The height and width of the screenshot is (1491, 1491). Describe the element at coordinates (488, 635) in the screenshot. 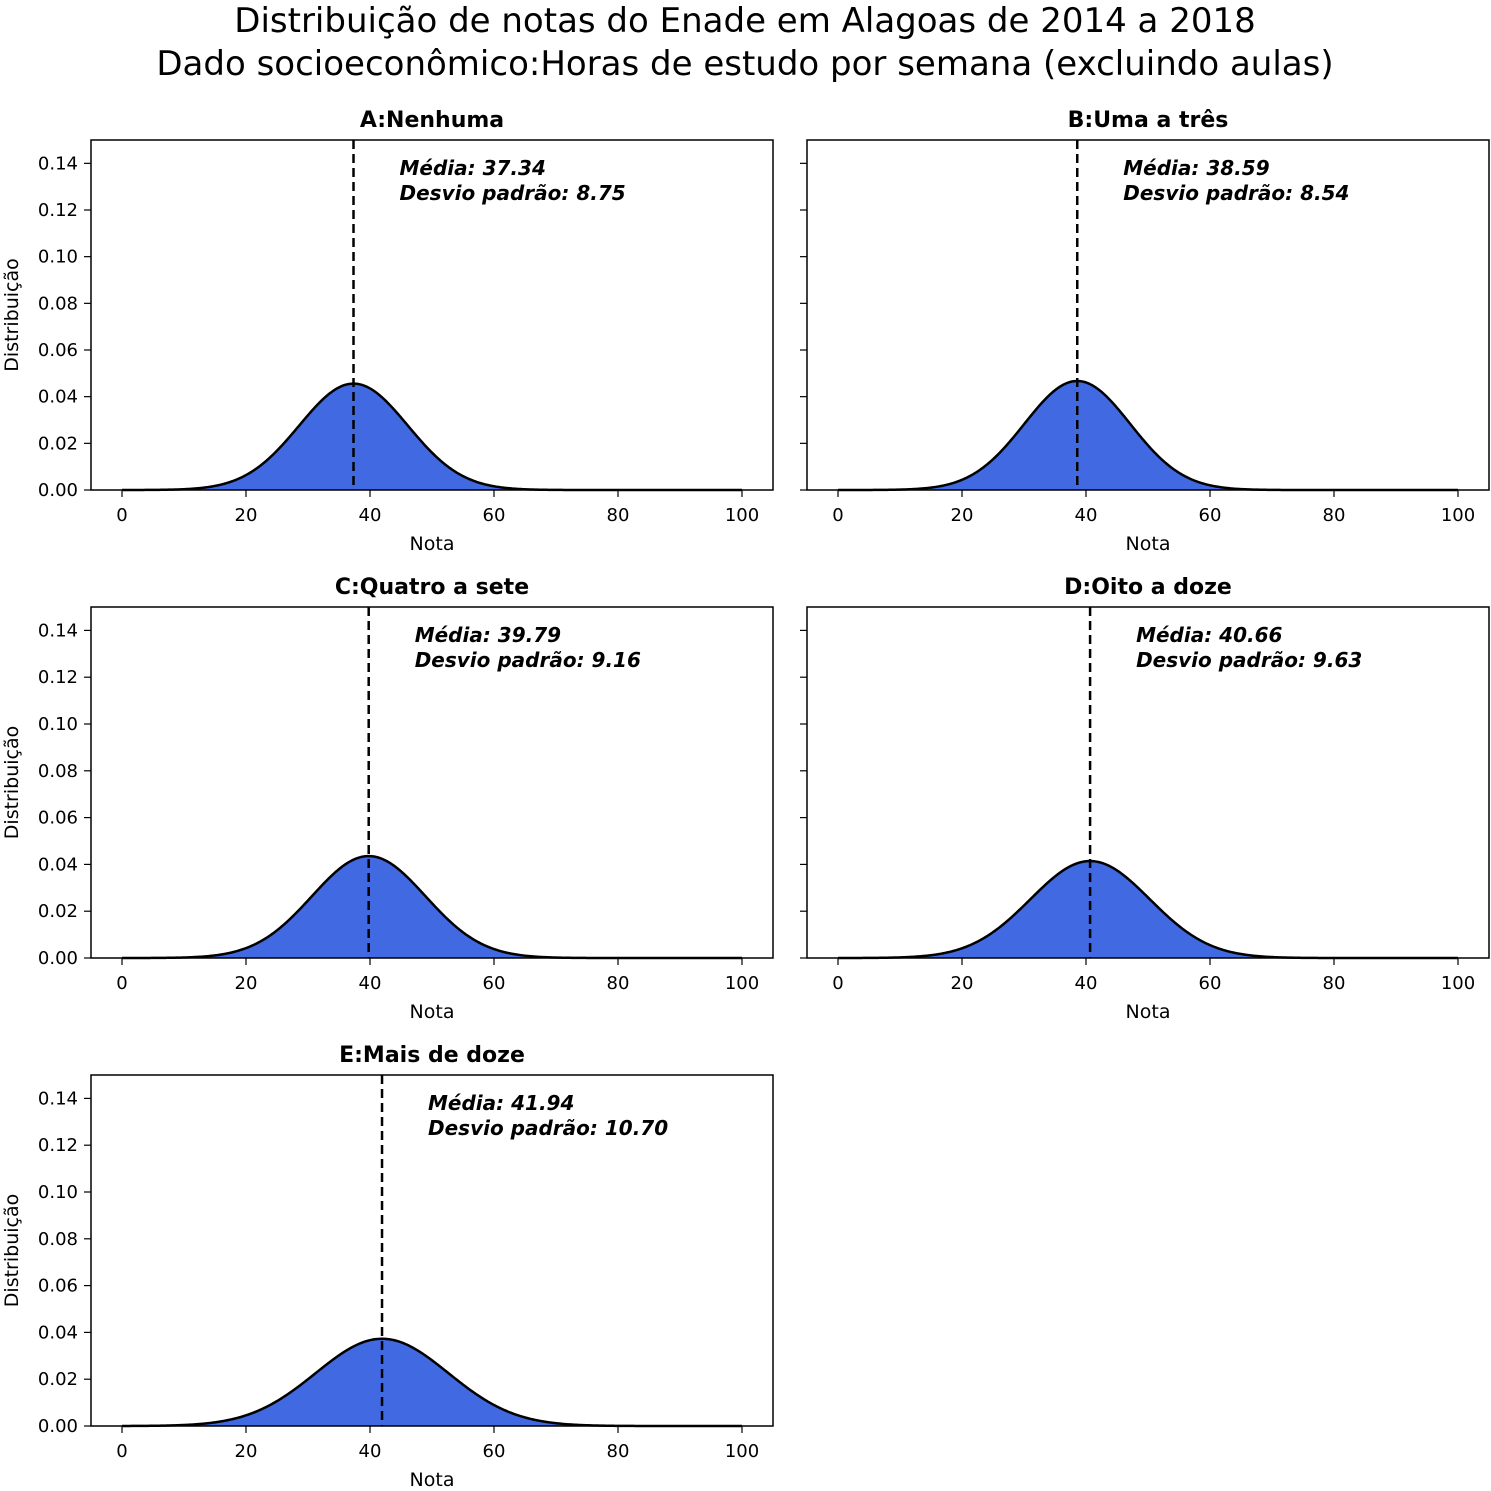

I see `mean-annotation: Média: 39.79` at that location.